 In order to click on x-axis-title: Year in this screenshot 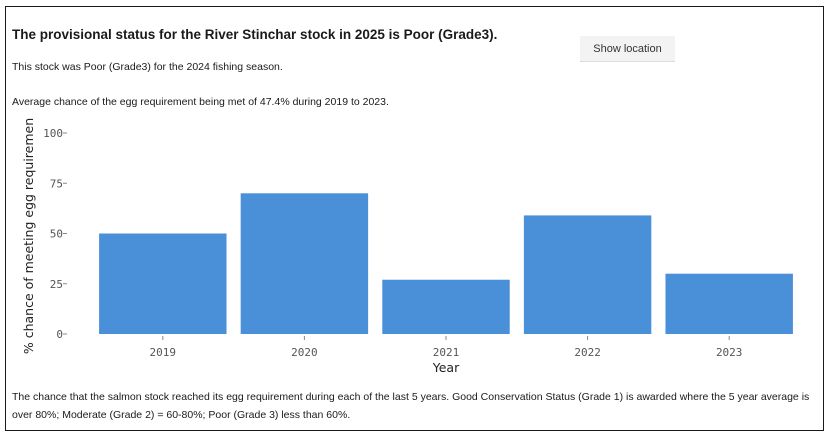, I will do `click(446, 367)`.